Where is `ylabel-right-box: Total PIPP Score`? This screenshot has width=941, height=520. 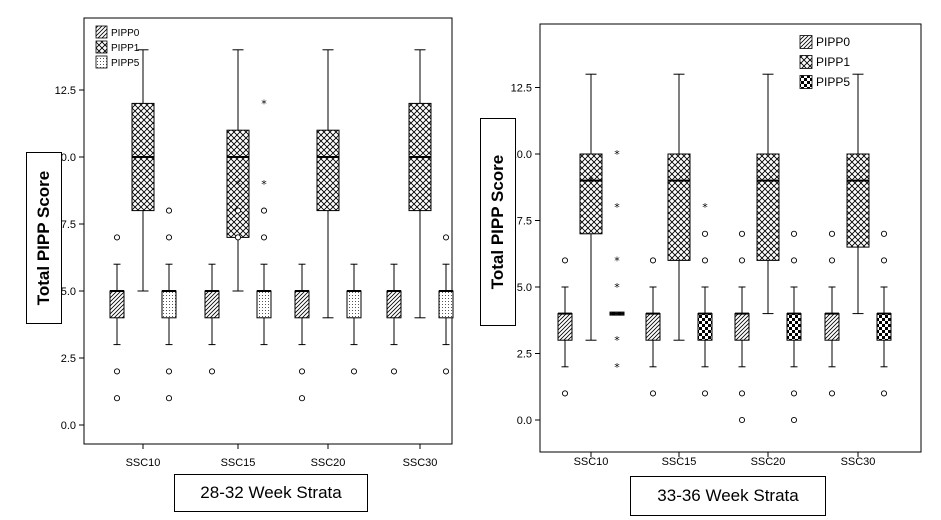
ylabel-right-box: Total PIPP Score is located at coordinates (498, 222).